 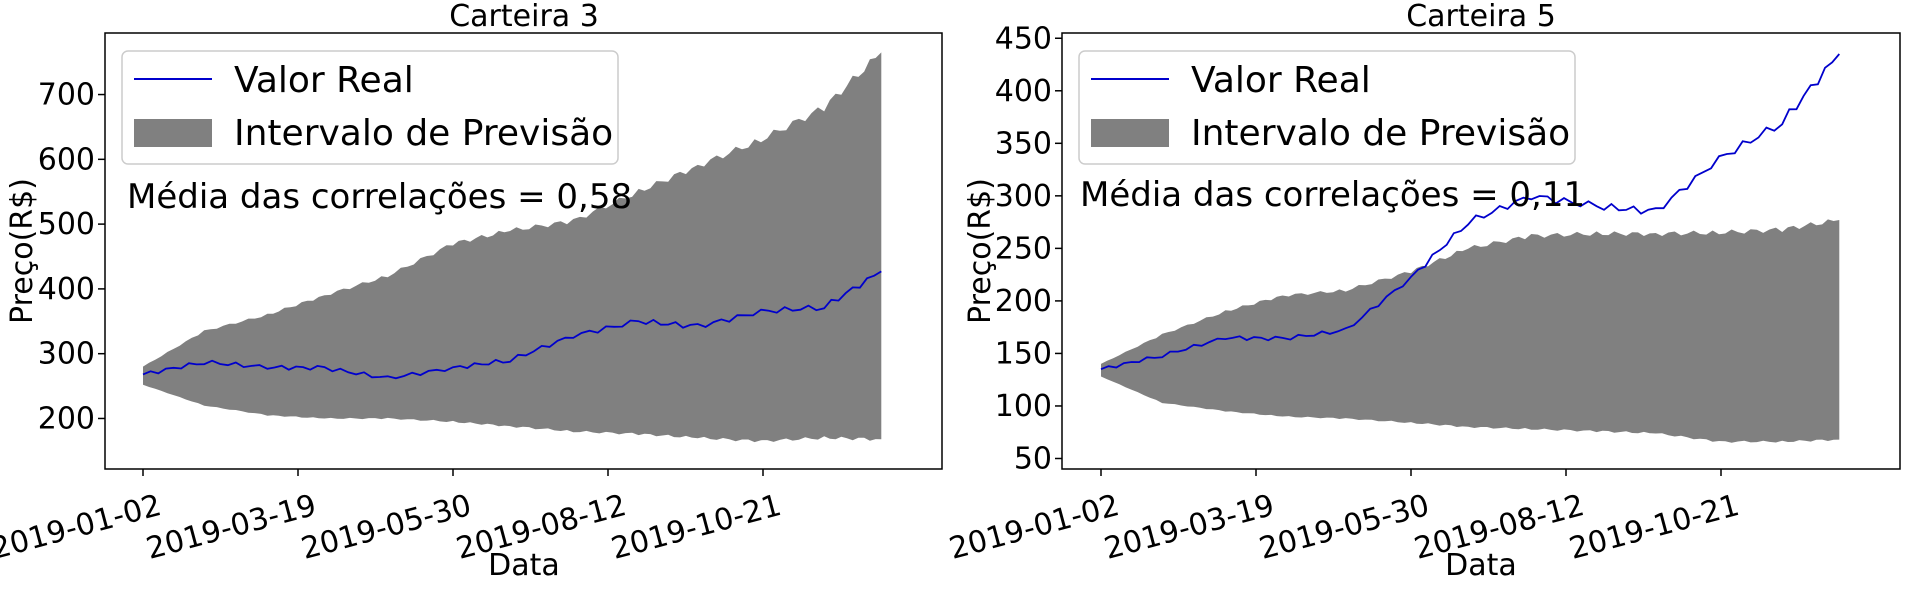 What do you see at coordinates (379, 197) in the screenshot?
I see `correlation-annotation: Média das correlações = 0,58` at bounding box center [379, 197].